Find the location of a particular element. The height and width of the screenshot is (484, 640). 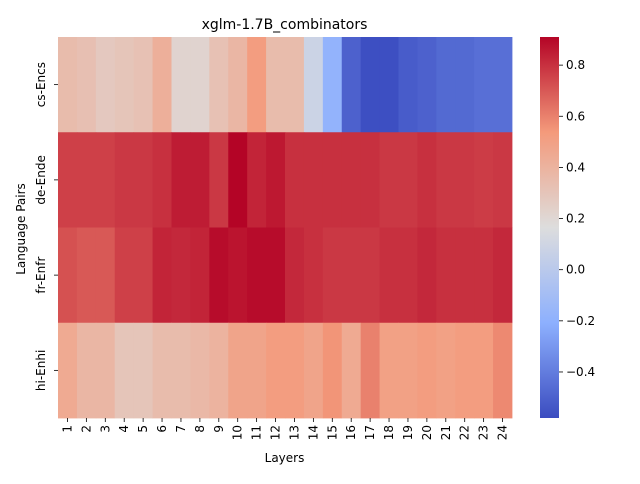

x-tick-label: 20 is located at coordinates (427, 432).